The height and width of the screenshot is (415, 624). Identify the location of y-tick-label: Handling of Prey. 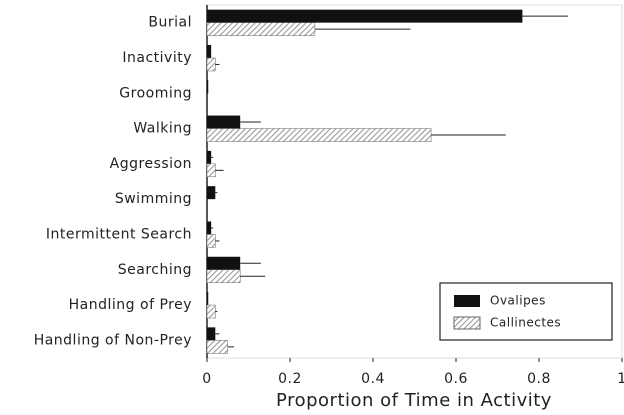
(130, 305).